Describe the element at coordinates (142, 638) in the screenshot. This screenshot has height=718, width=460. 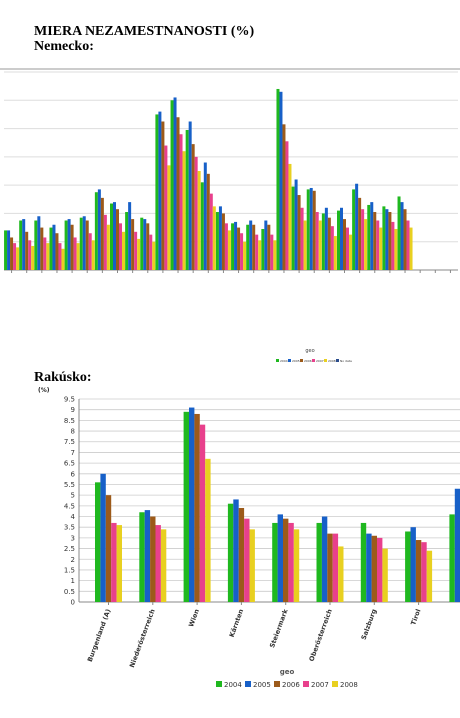
I see `x-tick-label: Niederösterreich` at that location.